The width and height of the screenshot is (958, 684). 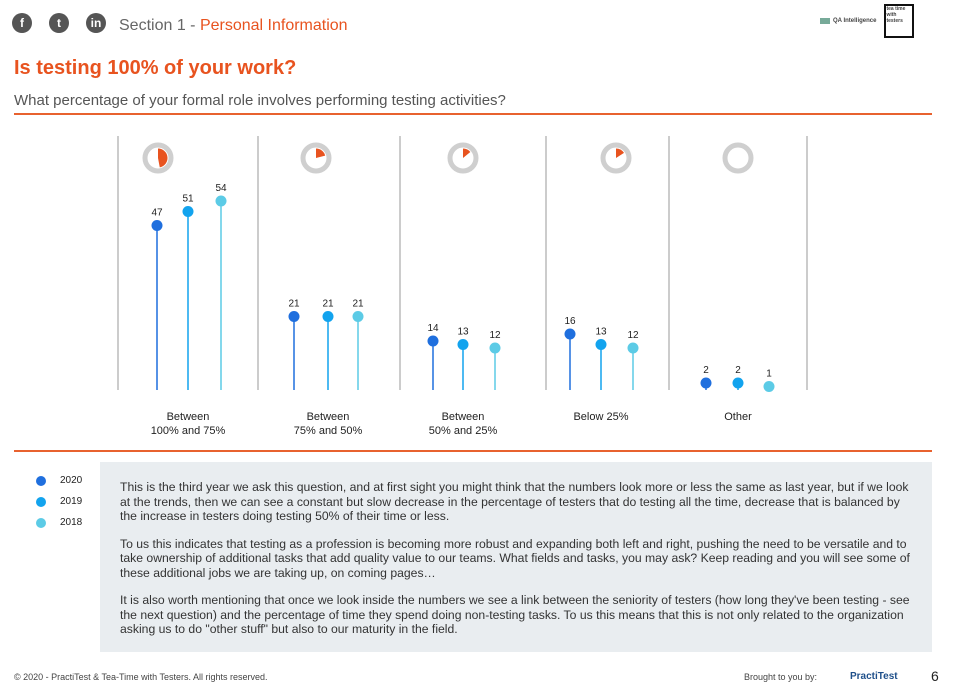 What do you see at coordinates (22, 23) in the screenshot?
I see `facebook-icon: f` at bounding box center [22, 23].